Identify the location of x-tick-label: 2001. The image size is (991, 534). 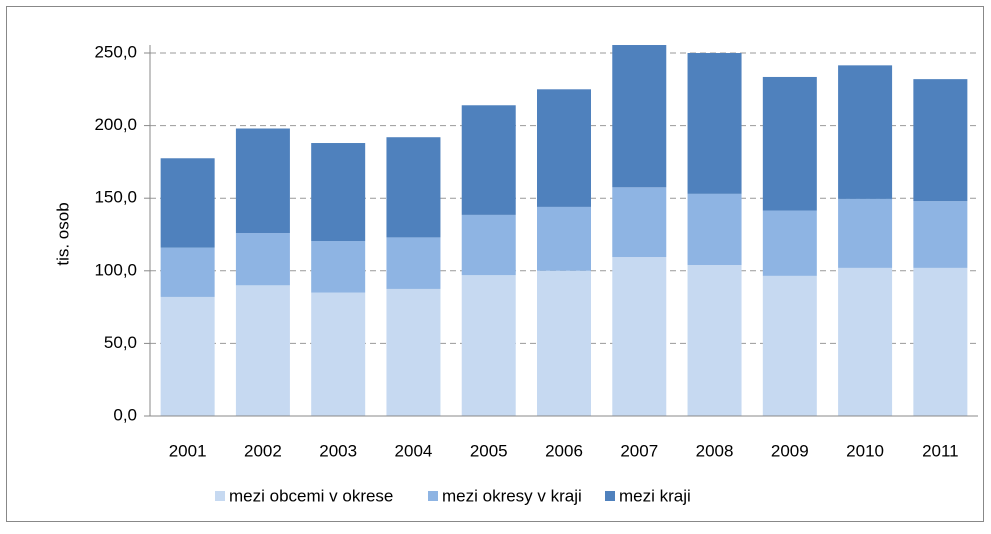
(188, 450).